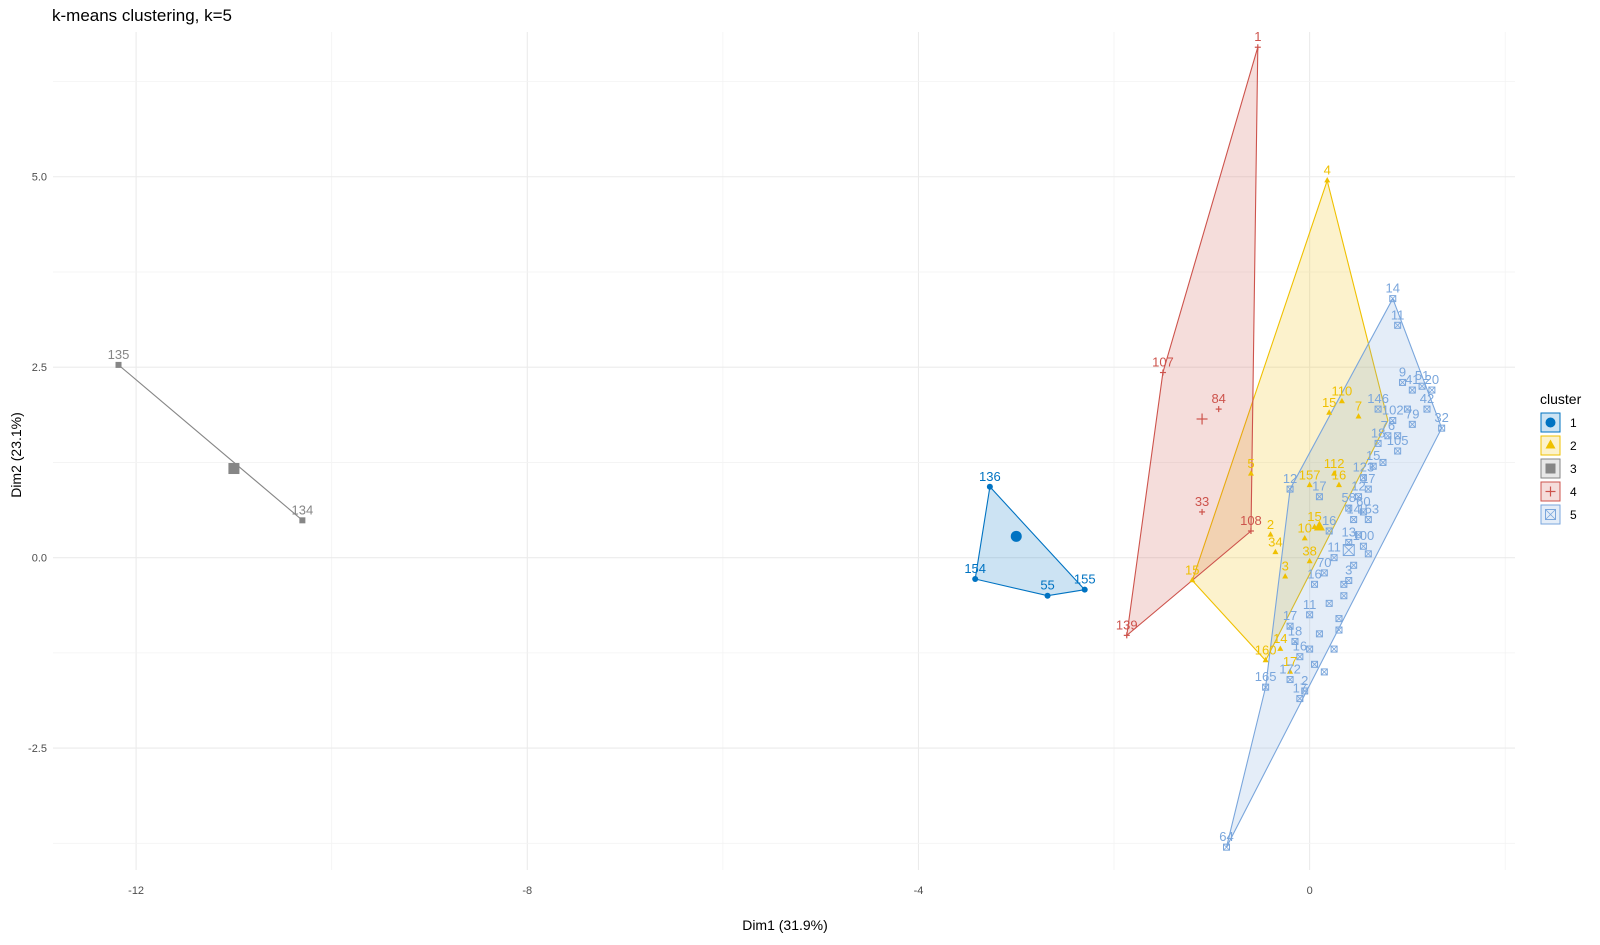 This screenshot has height=945, width=1600. What do you see at coordinates (1266, 650) in the screenshot?
I see `point-label: 160` at bounding box center [1266, 650].